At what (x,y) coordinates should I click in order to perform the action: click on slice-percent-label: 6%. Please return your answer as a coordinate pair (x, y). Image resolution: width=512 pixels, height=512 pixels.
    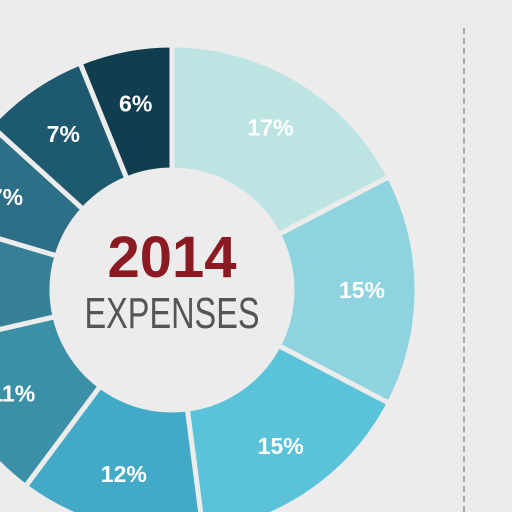
    Looking at the image, I should click on (135, 104).